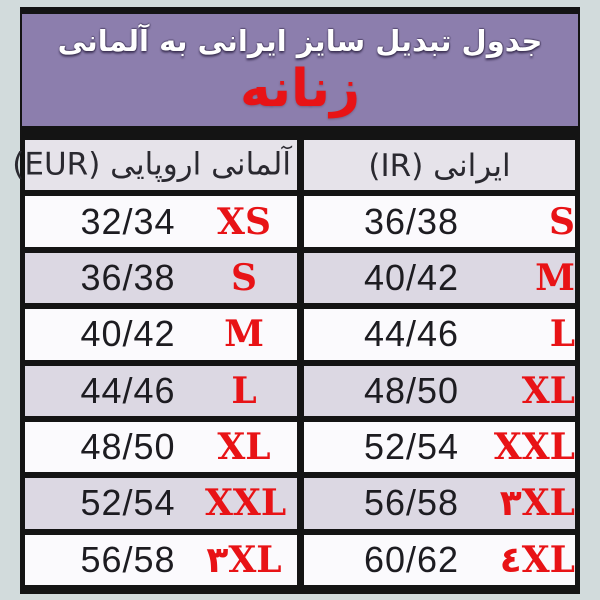 The height and width of the screenshot is (600, 600). Describe the element at coordinates (244, 221) in the screenshot. I see `eur-size-letter: XS` at that location.